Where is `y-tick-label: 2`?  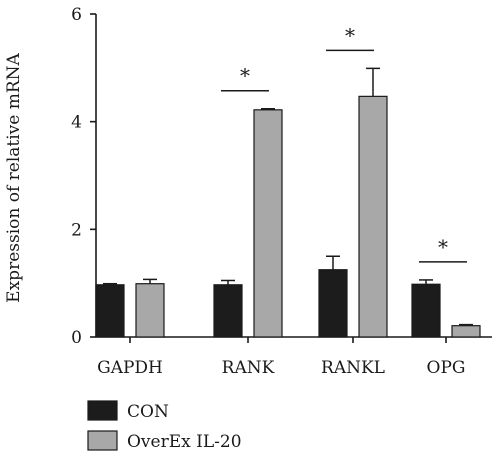
y-tick-label: 2 is located at coordinates (76, 230).